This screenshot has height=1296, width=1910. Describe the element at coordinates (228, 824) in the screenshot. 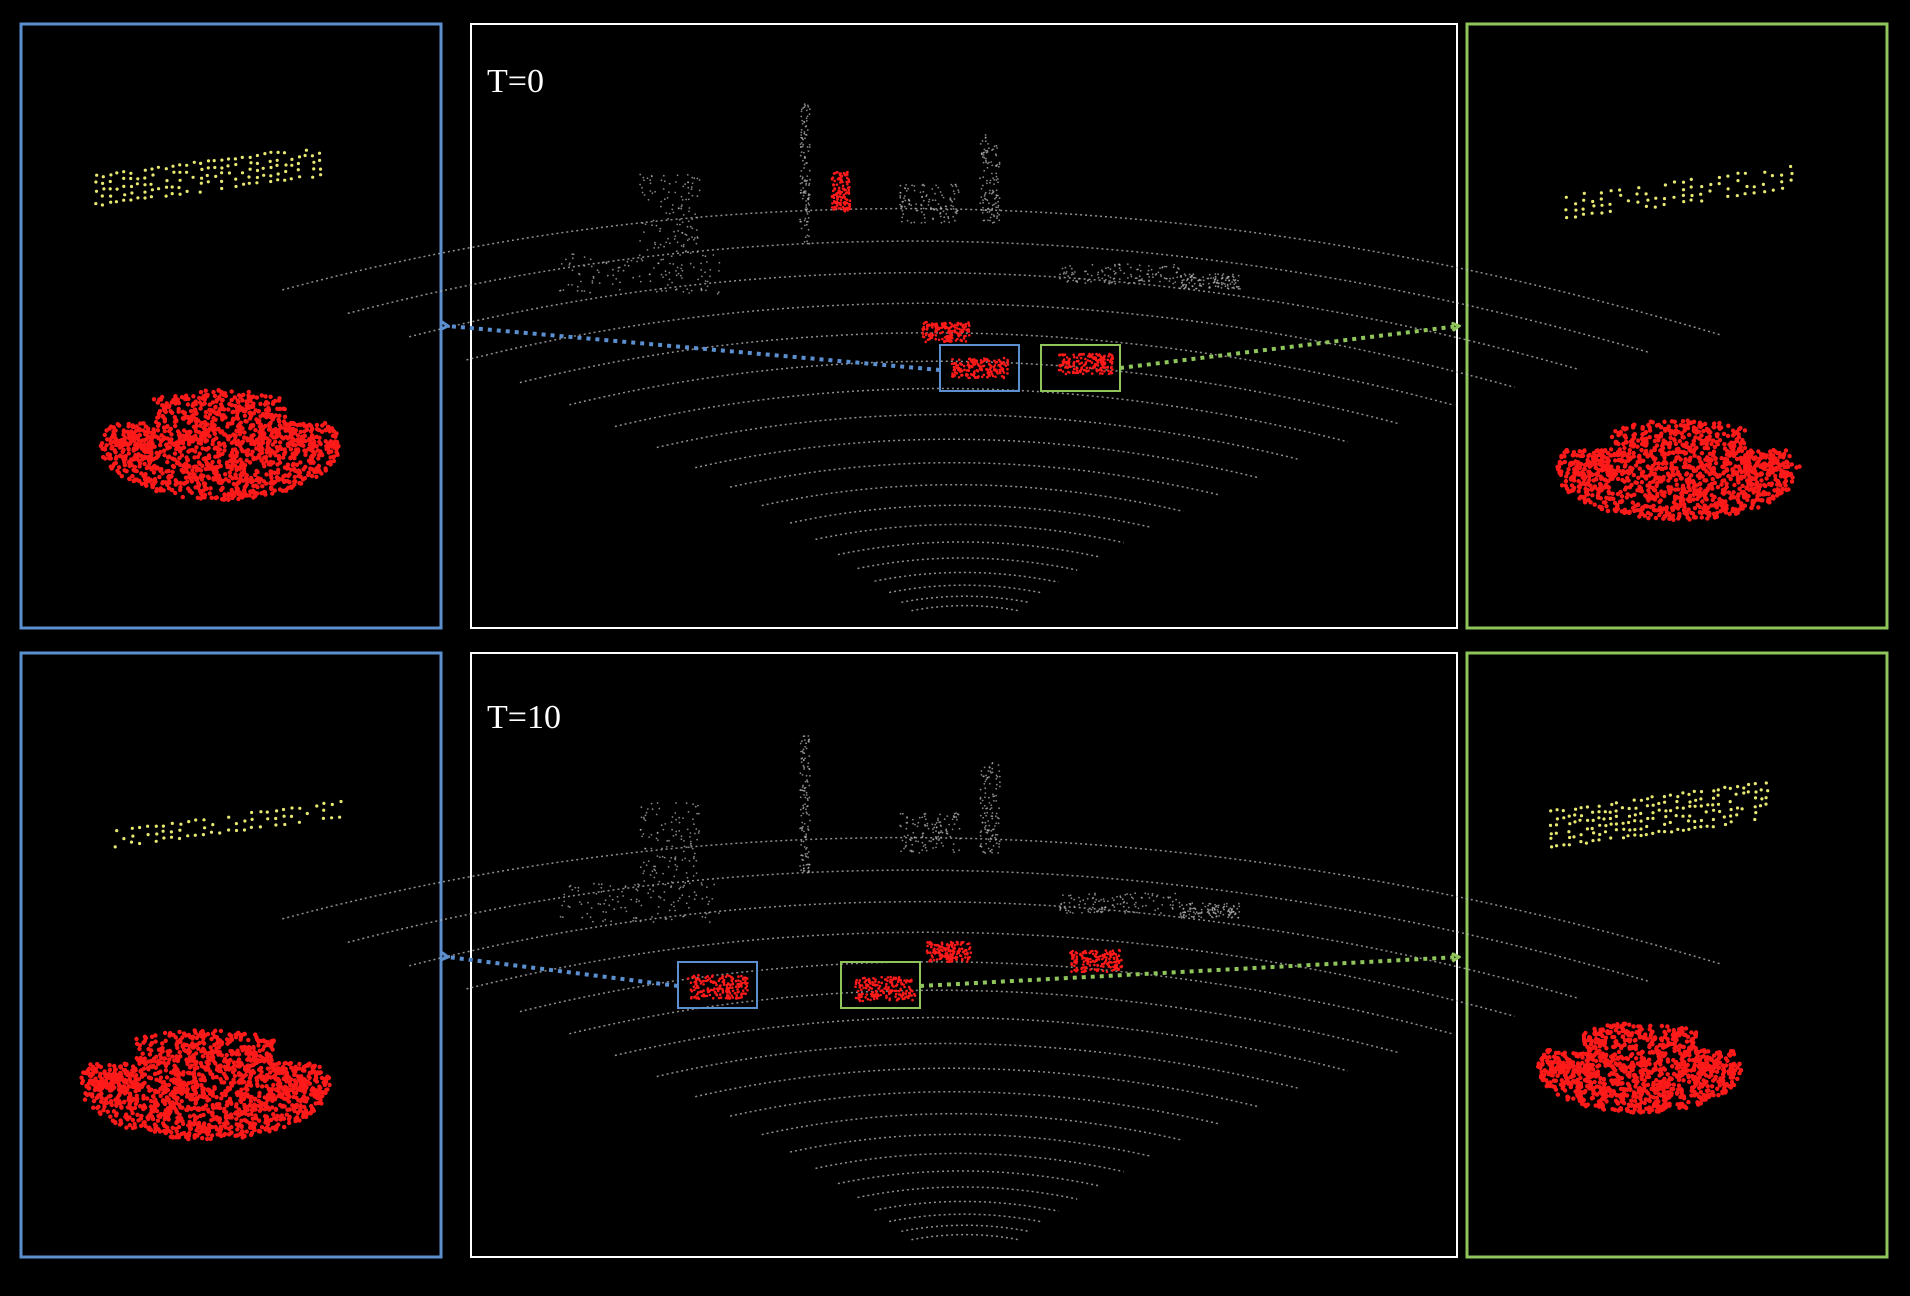

I see `partial-pointcloud-left-row2` at that location.